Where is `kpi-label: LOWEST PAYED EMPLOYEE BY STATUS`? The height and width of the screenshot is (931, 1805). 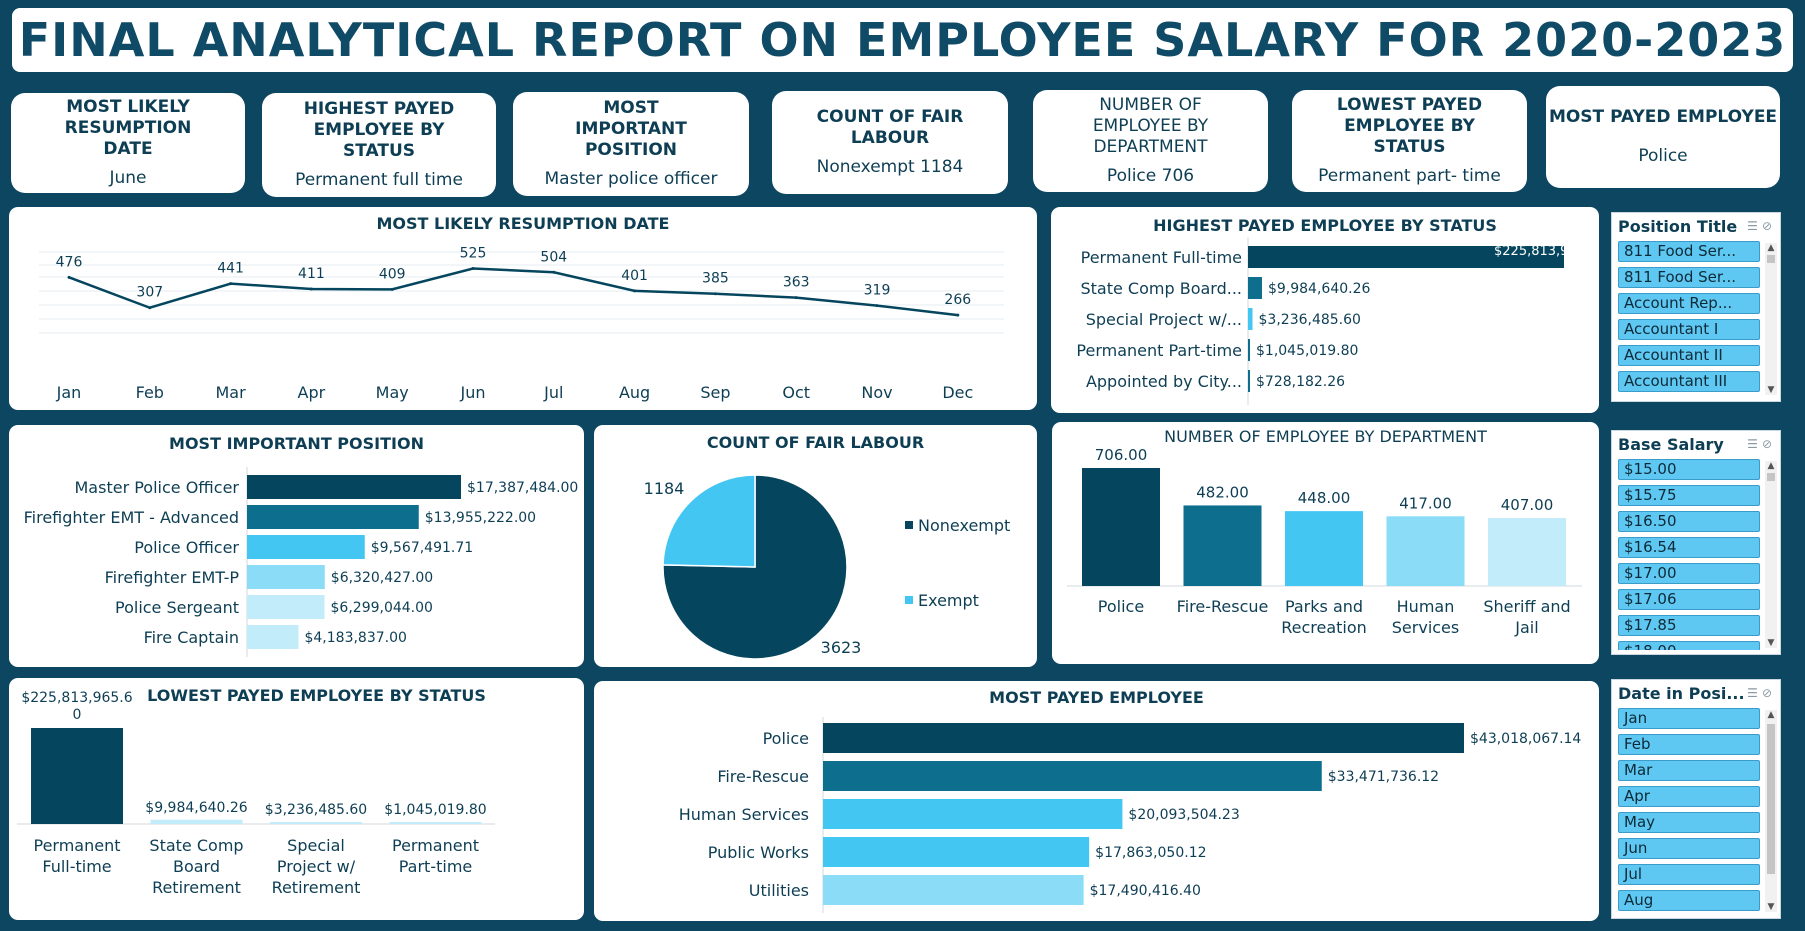
kpi-label: LOWEST PAYED EMPLOYEE BY STATUS is located at coordinates (1409, 126).